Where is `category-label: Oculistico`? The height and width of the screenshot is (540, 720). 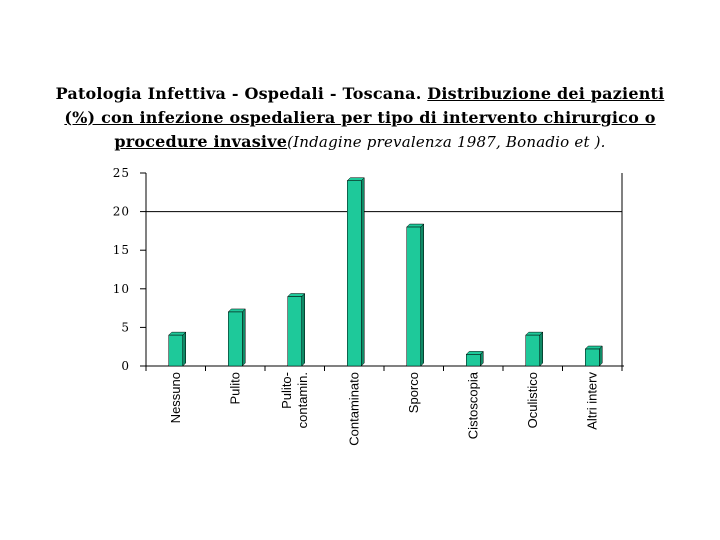
category-label: Oculistico is located at coordinates (532, 400).